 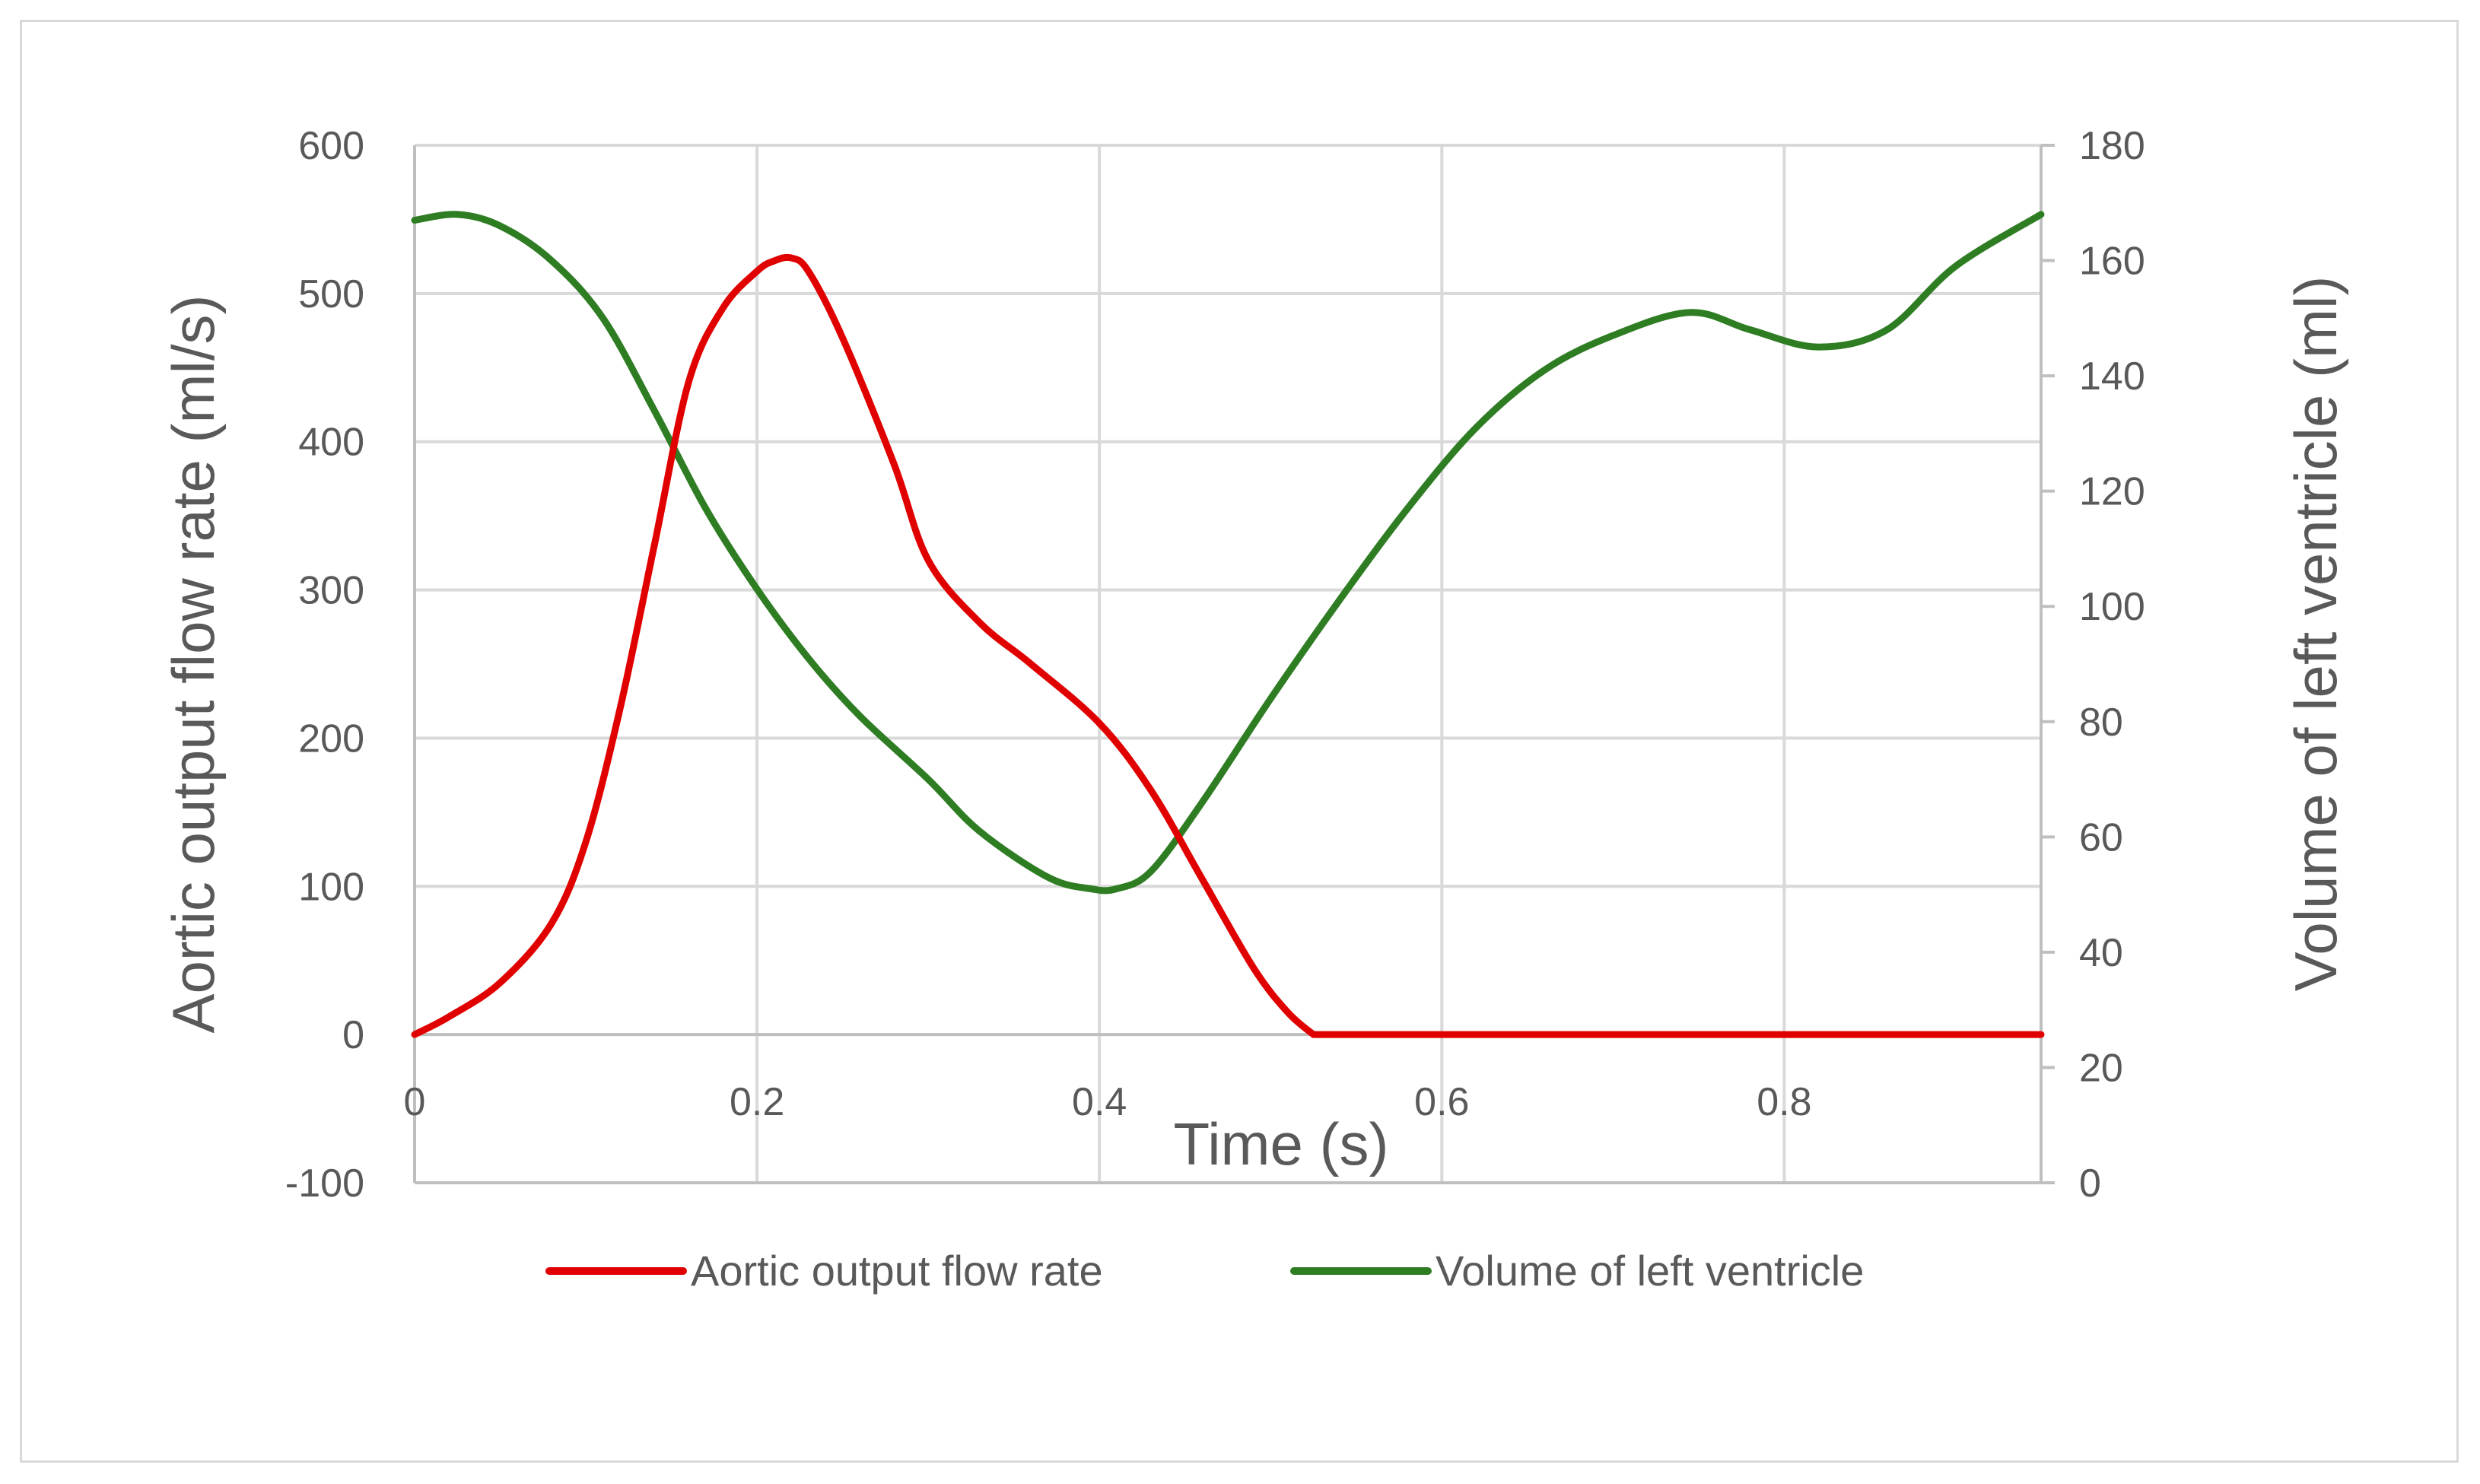 What do you see at coordinates (897, 1271) in the screenshot?
I see `legend-aortic-flow-label: Aortic output flow rate` at bounding box center [897, 1271].